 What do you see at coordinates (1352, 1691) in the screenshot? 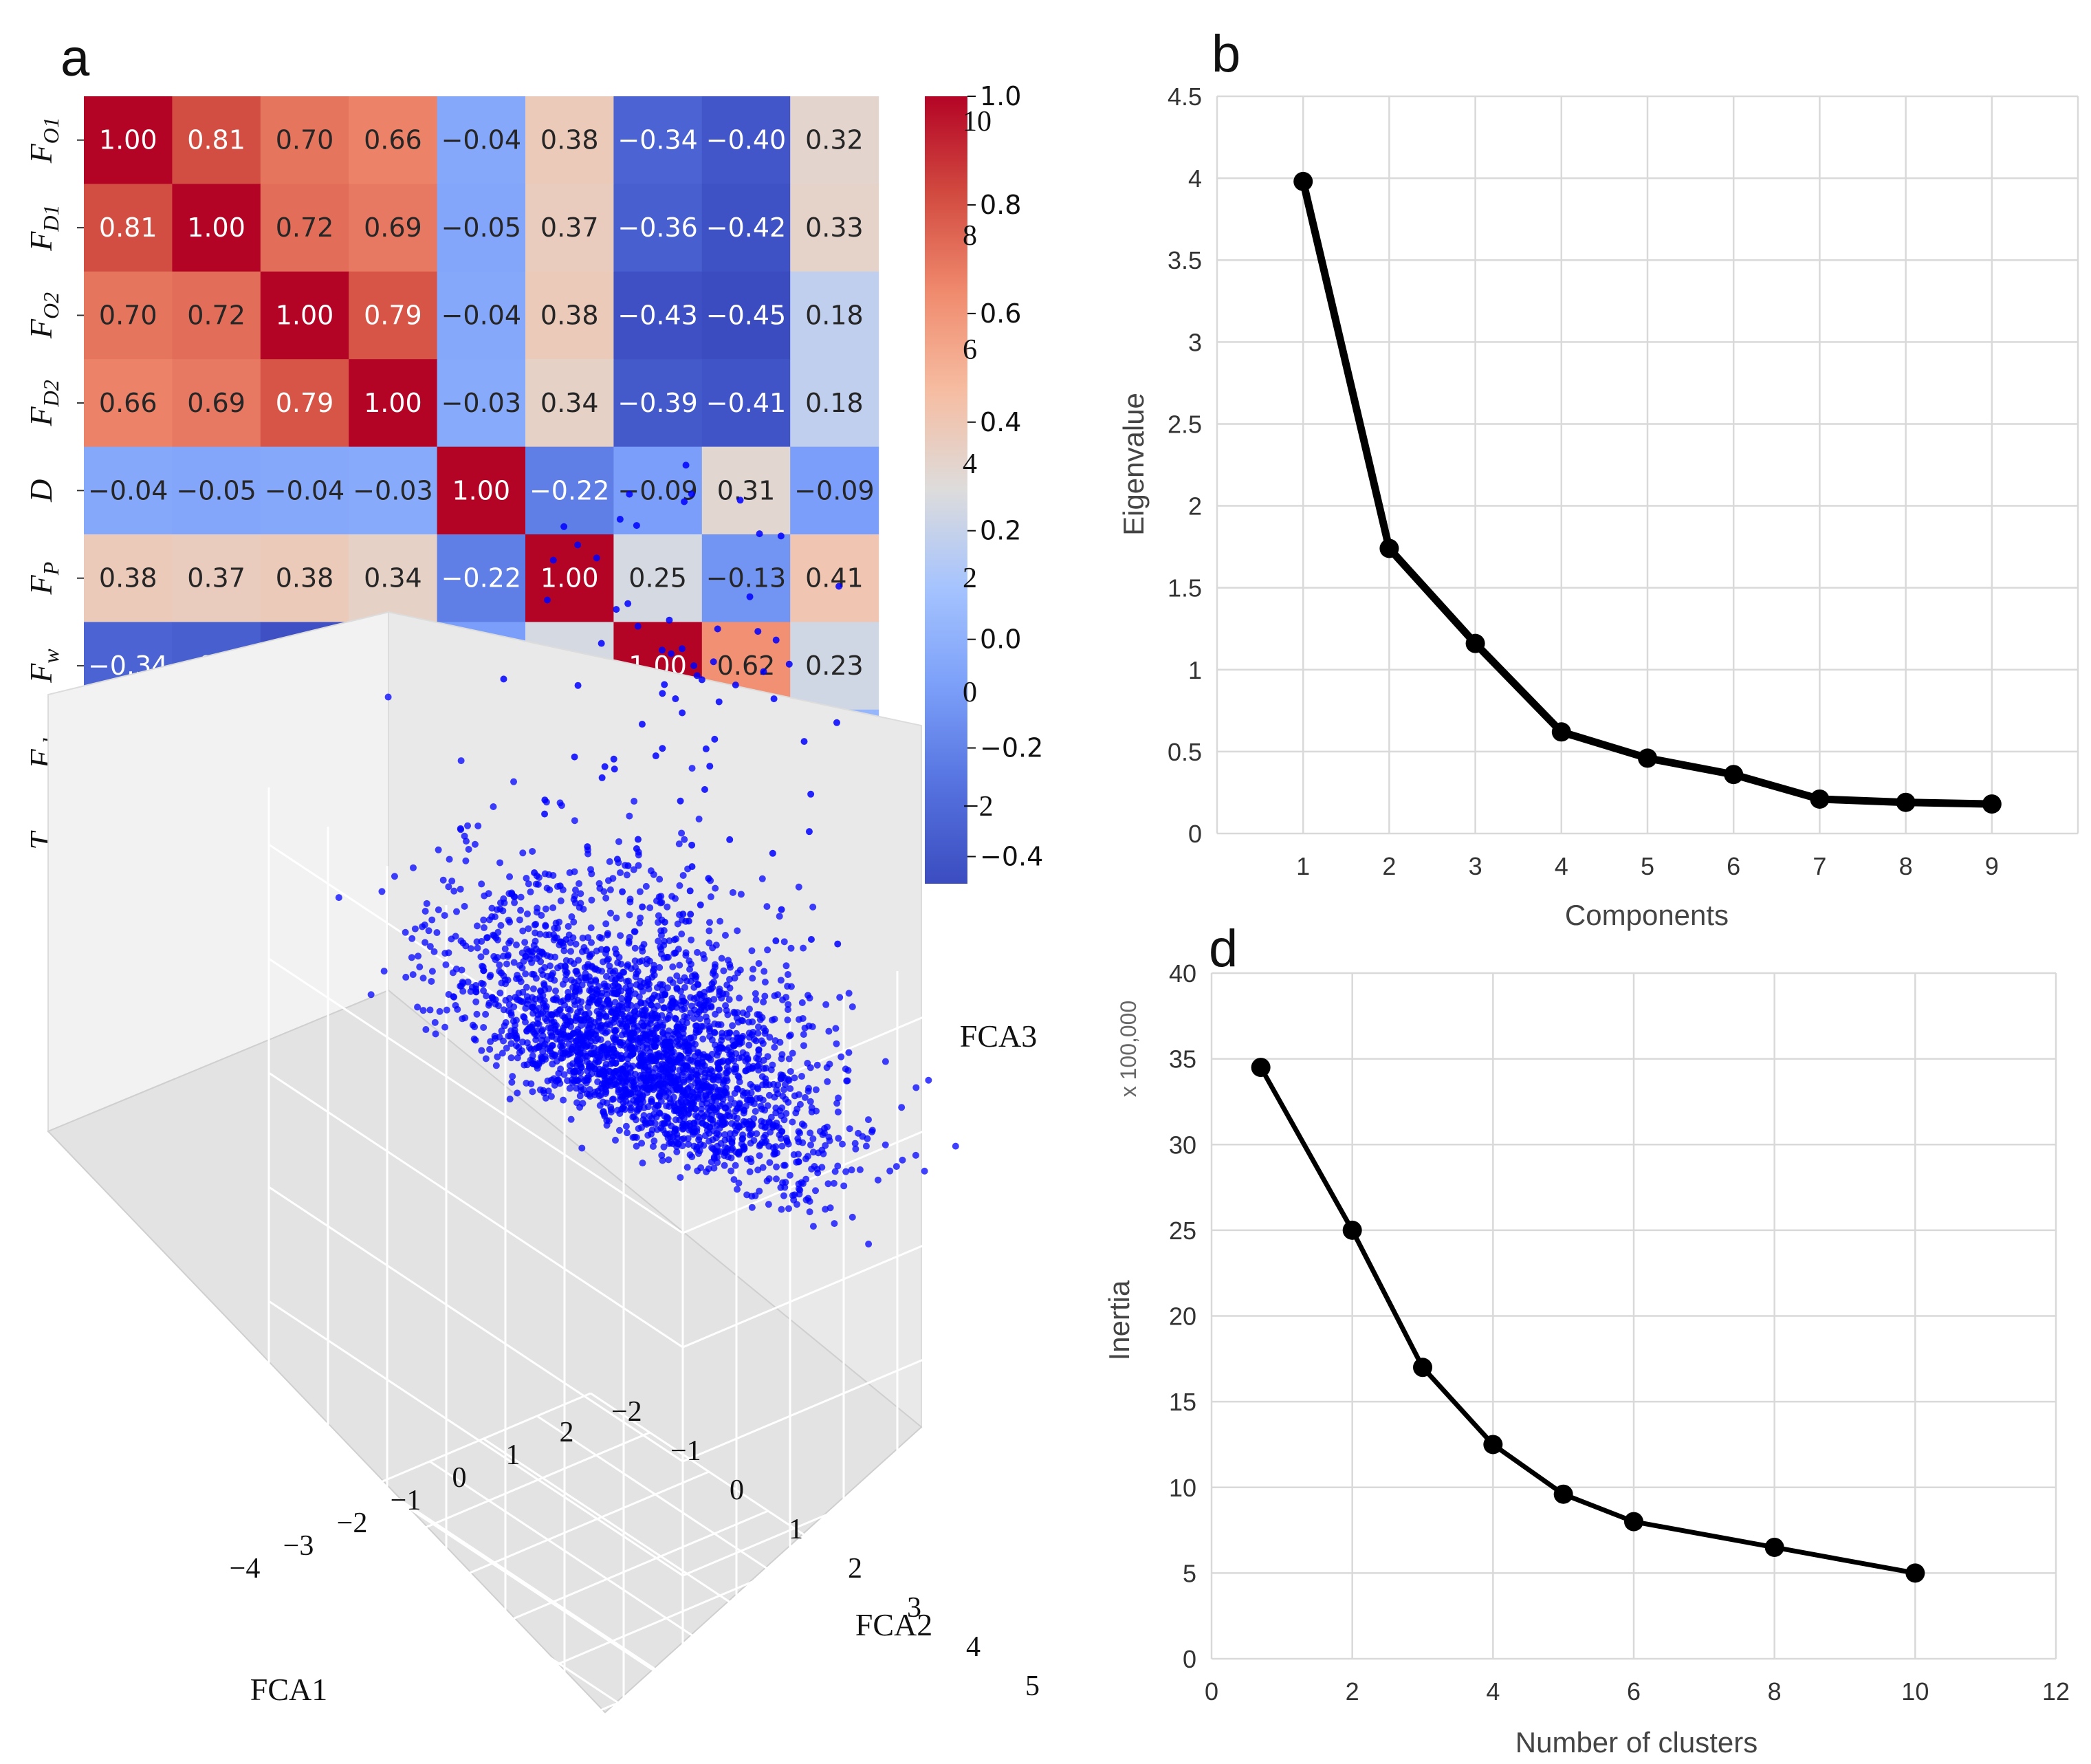
I see `x-tick-label: 2` at bounding box center [1352, 1691].